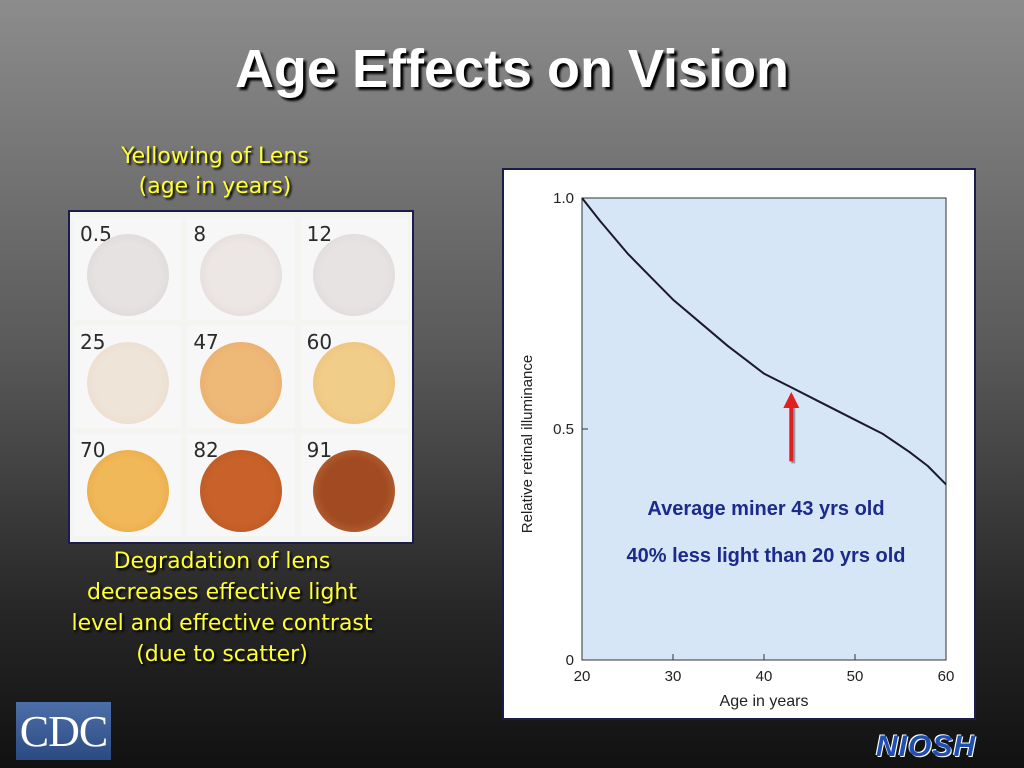 This screenshot has height=768, width=1024. I want to click on lens-caption-line2: (age in years), so click(215, 186).